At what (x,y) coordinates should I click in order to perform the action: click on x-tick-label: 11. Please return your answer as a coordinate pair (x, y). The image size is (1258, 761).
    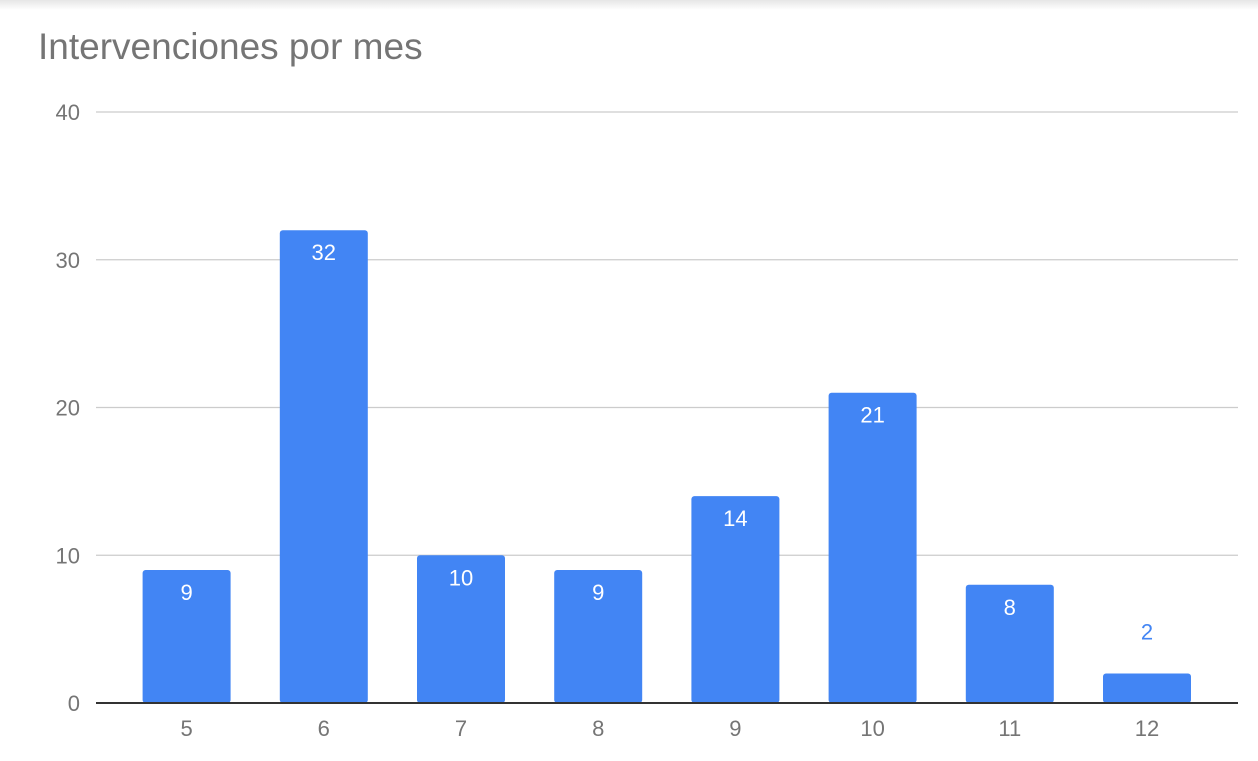
    Looking at the image, I should click on (1009, 728).